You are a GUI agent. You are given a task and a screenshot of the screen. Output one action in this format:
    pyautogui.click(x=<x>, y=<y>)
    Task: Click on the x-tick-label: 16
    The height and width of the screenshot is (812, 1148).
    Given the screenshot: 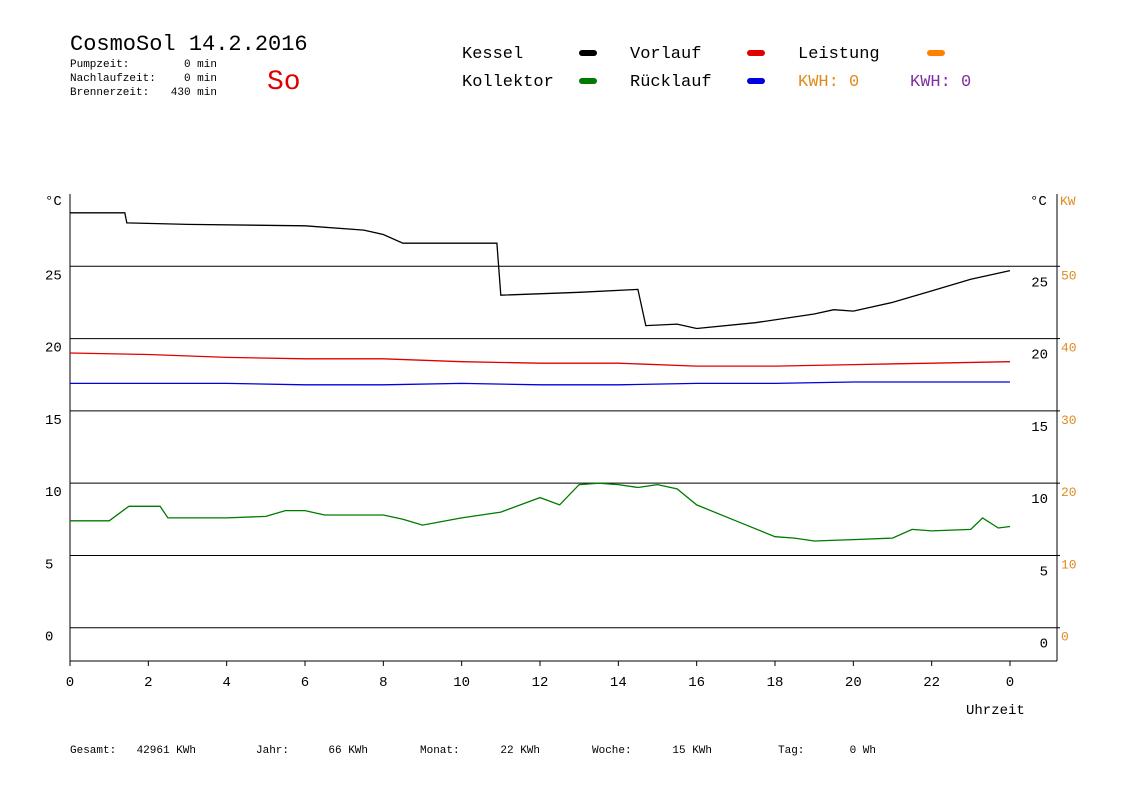 What is the action you would take?
    pyautogui.click(x=696, y=683)
    